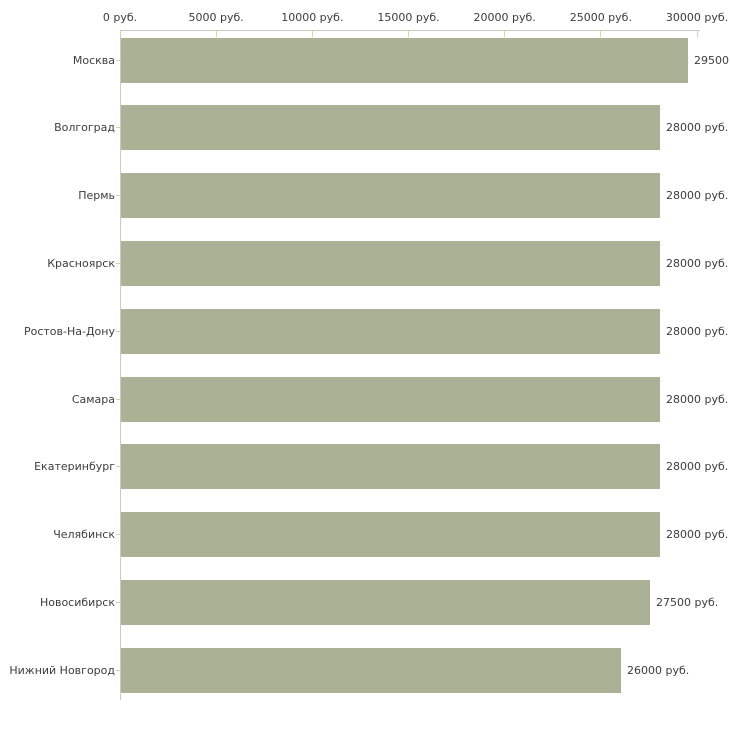 The width and height of the screenshot is (730, 730). I want to click on category-label: Новосибирск, so click(77, 602).